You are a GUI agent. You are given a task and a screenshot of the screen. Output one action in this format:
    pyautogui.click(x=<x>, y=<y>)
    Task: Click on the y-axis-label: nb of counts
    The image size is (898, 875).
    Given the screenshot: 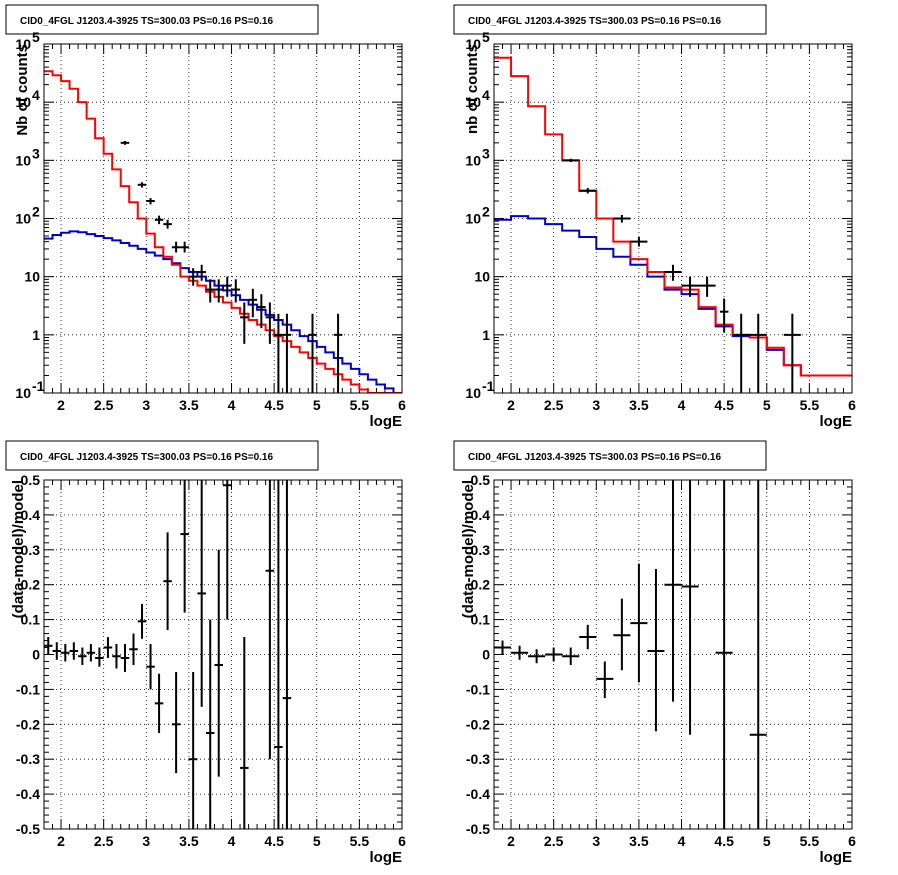 What is the action you would take?
    pyautogui.click(x=472, y=89)
    